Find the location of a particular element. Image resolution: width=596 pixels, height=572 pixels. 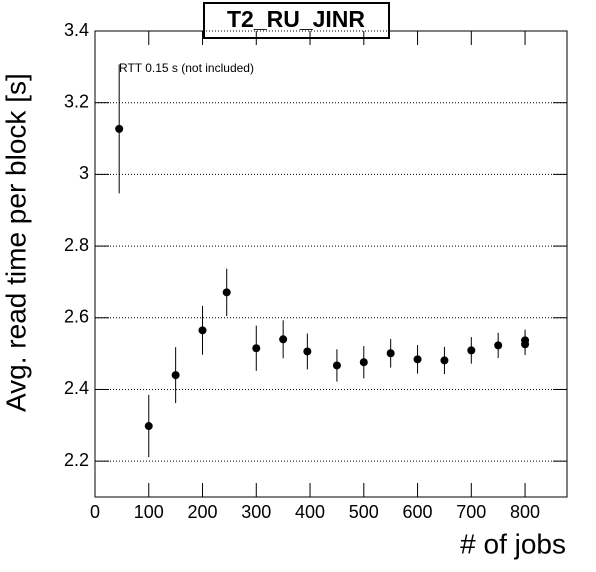

chart-title: T2_RU_JINR is located at coordinates (296, 19).